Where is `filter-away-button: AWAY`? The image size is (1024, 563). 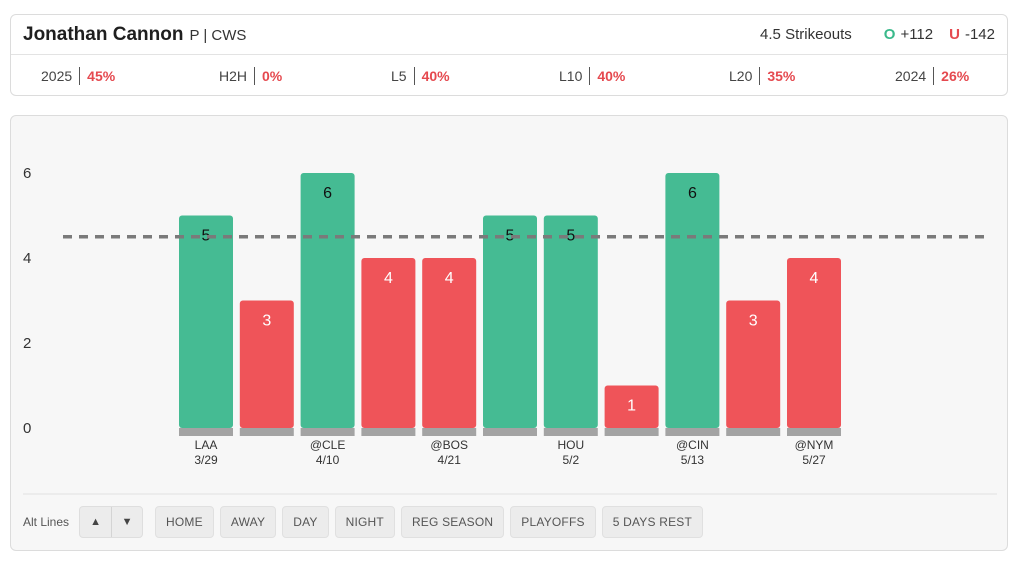
filter-away-button: AWAY is located at coordinates (248, 522).